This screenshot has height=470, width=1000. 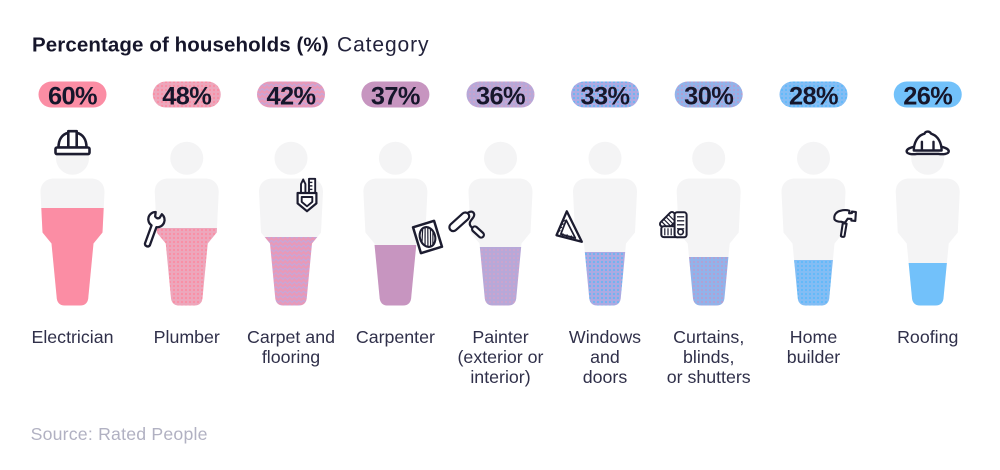 I want to click on svg-text: 36%, so click(x=500, y=97).